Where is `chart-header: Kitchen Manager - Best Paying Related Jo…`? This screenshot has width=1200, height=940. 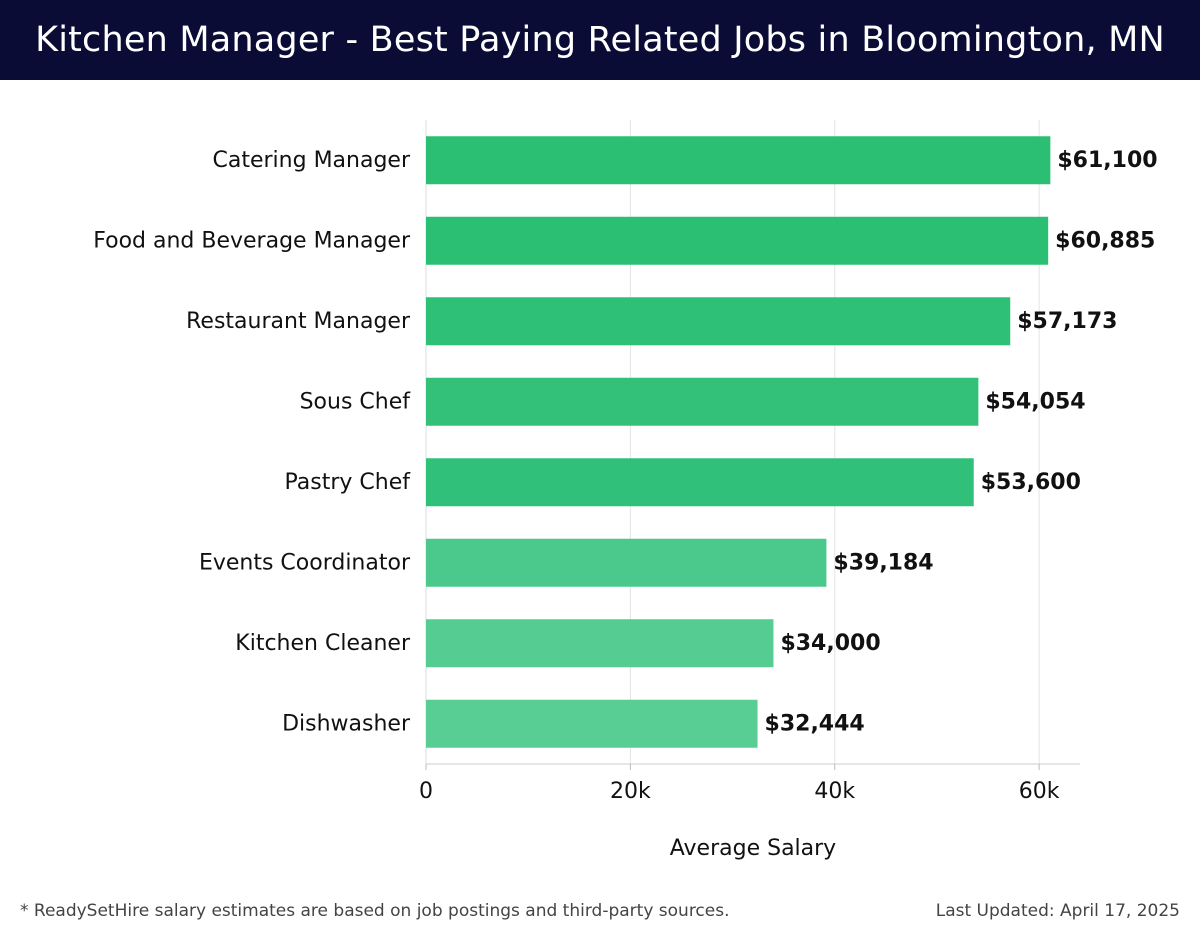
chart-header: Kitchen Manager - Best Paying Related Jo… is located at coordinates (600, 40).